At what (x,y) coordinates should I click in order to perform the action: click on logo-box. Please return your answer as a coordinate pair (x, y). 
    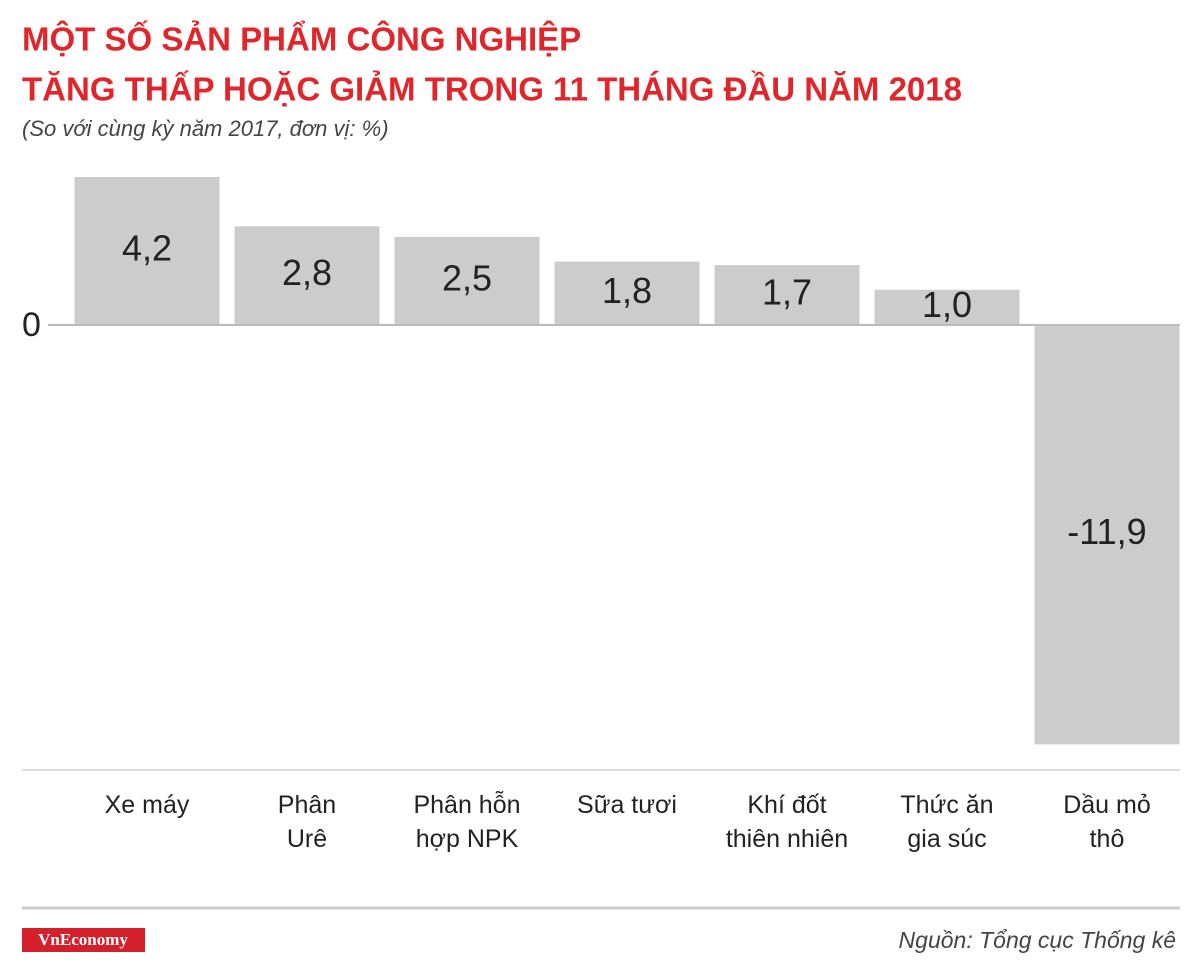
    Looking at the image, I should click on (83, 940).